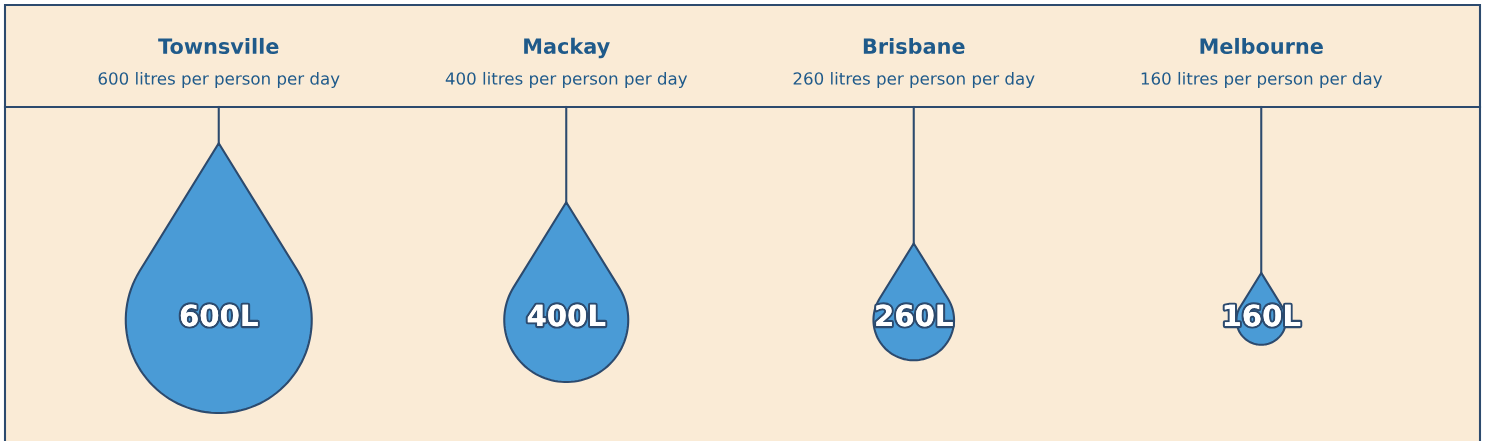  I want to click on text: 600 litres per person per day, so click(219, 80).